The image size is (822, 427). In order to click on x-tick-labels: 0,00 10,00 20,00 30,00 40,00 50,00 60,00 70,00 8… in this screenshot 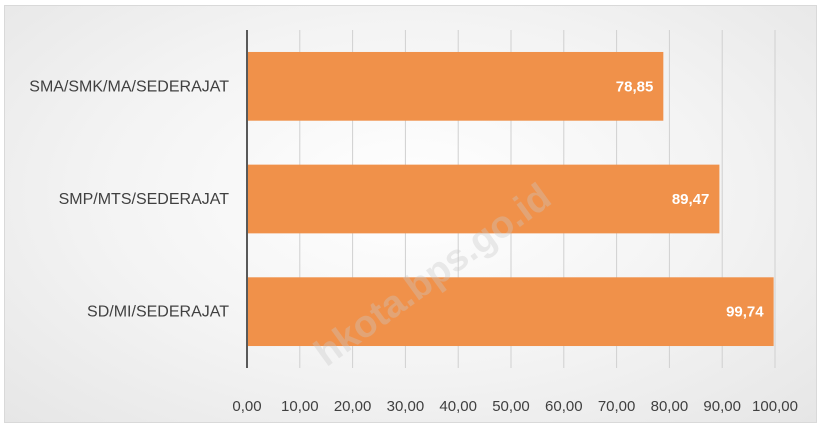, I will do `click(515, 406)`.